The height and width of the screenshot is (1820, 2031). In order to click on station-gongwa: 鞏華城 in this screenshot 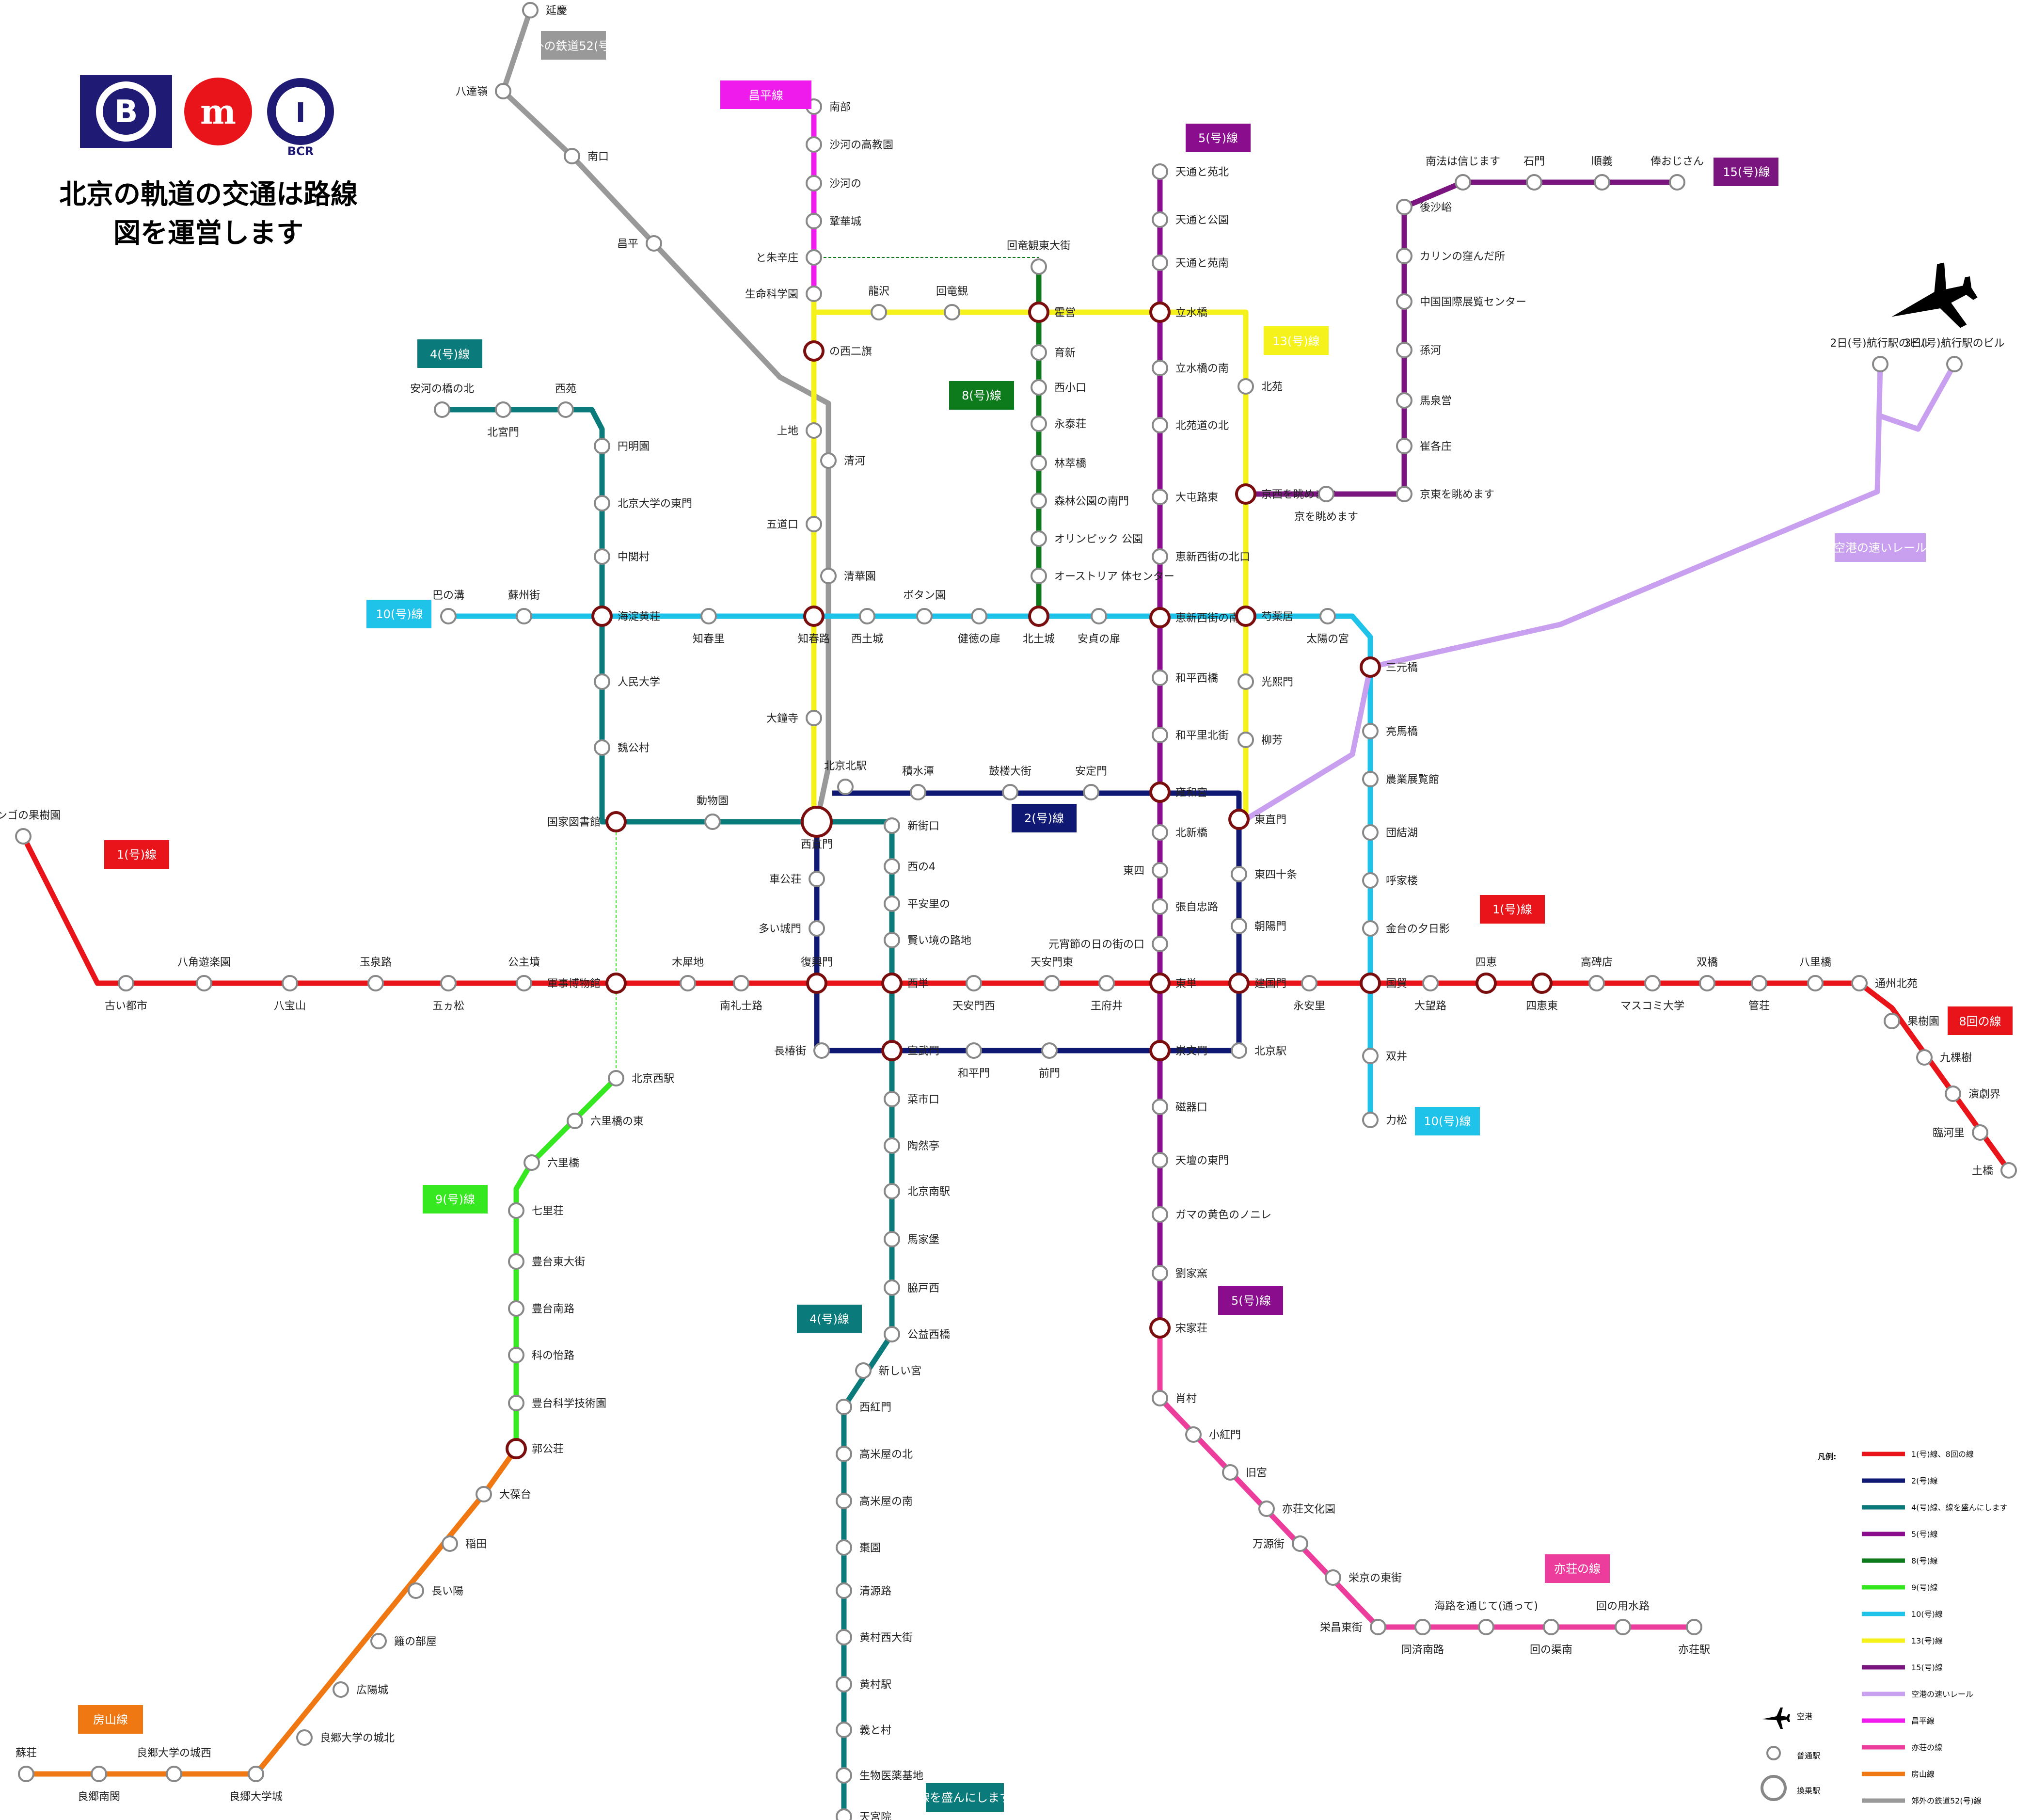, I will do `click(834, 221)`.